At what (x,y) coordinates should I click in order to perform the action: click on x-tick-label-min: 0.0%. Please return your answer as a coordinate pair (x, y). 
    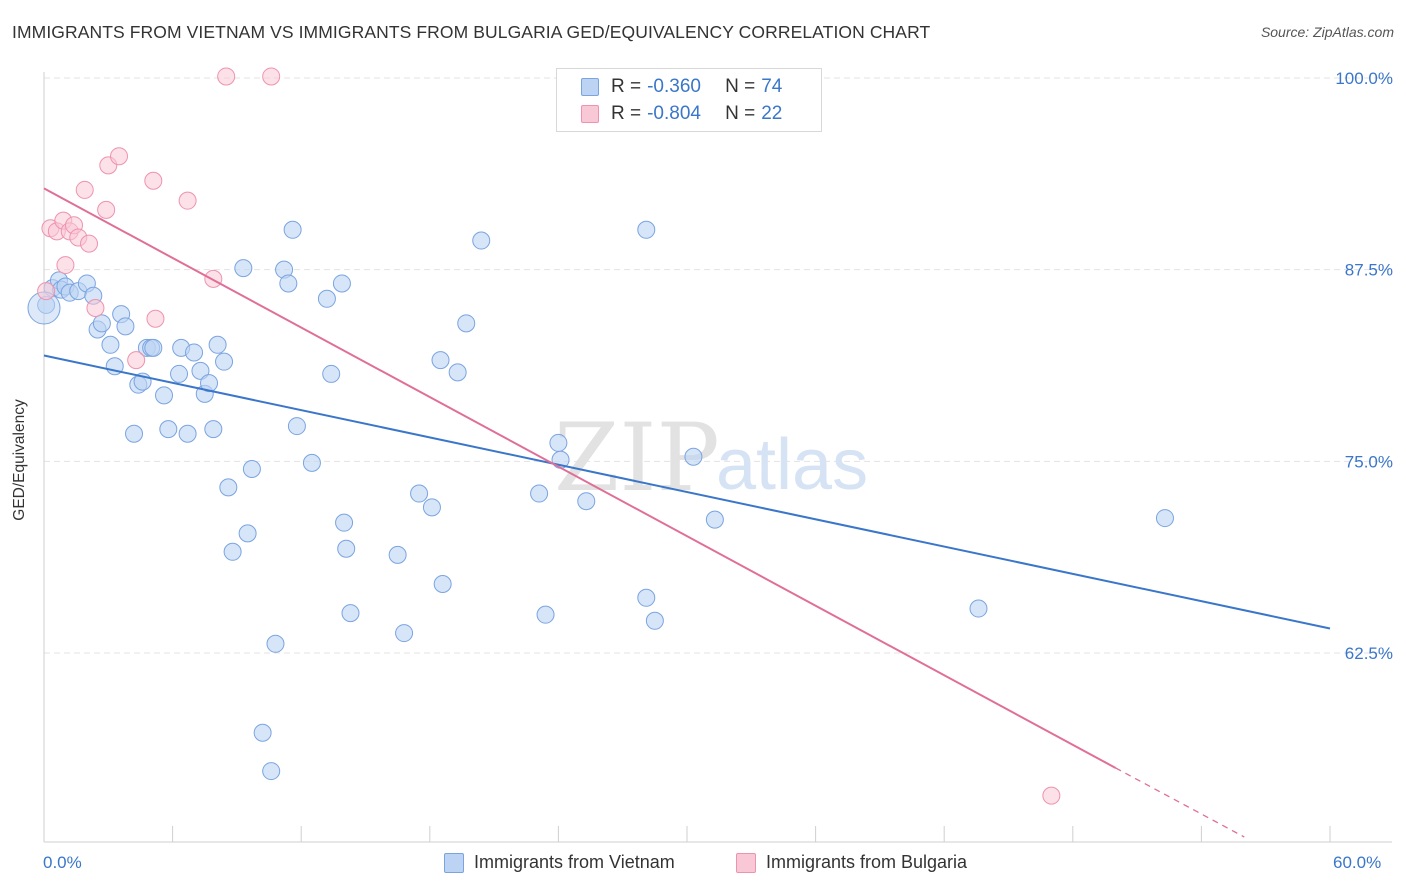
    Looking at the image, I should click on (62, 862).